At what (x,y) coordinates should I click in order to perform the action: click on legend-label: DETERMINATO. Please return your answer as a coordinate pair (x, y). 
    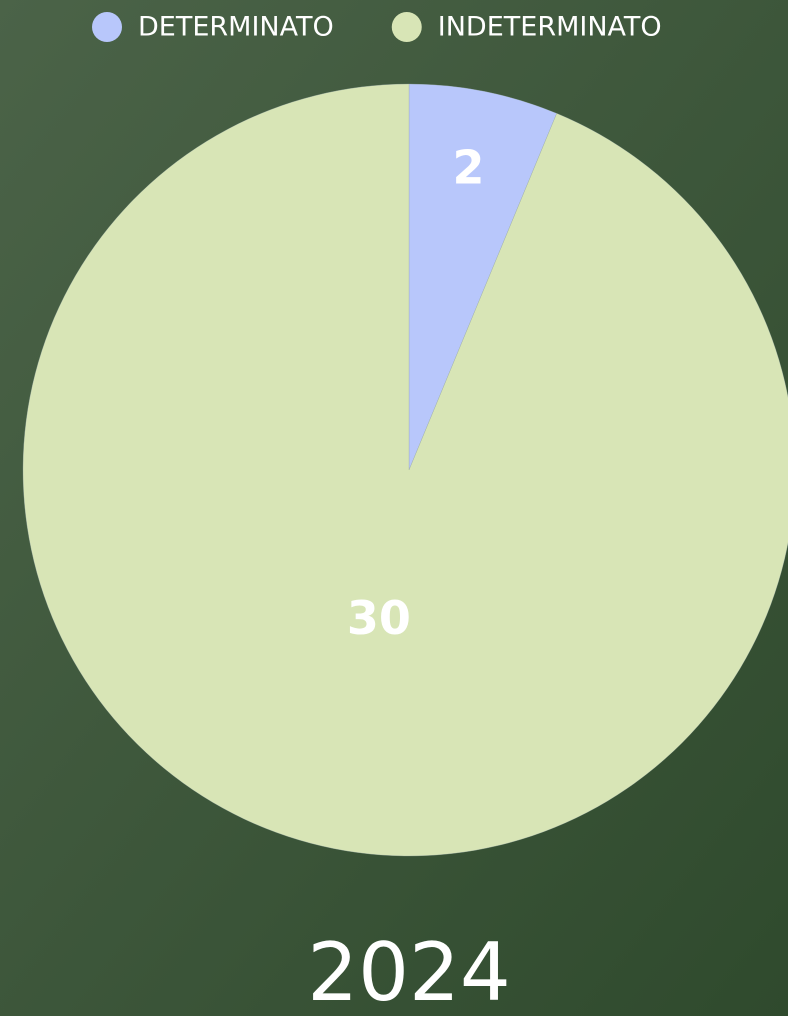
    Looking at the image, I should click on (236, 27).